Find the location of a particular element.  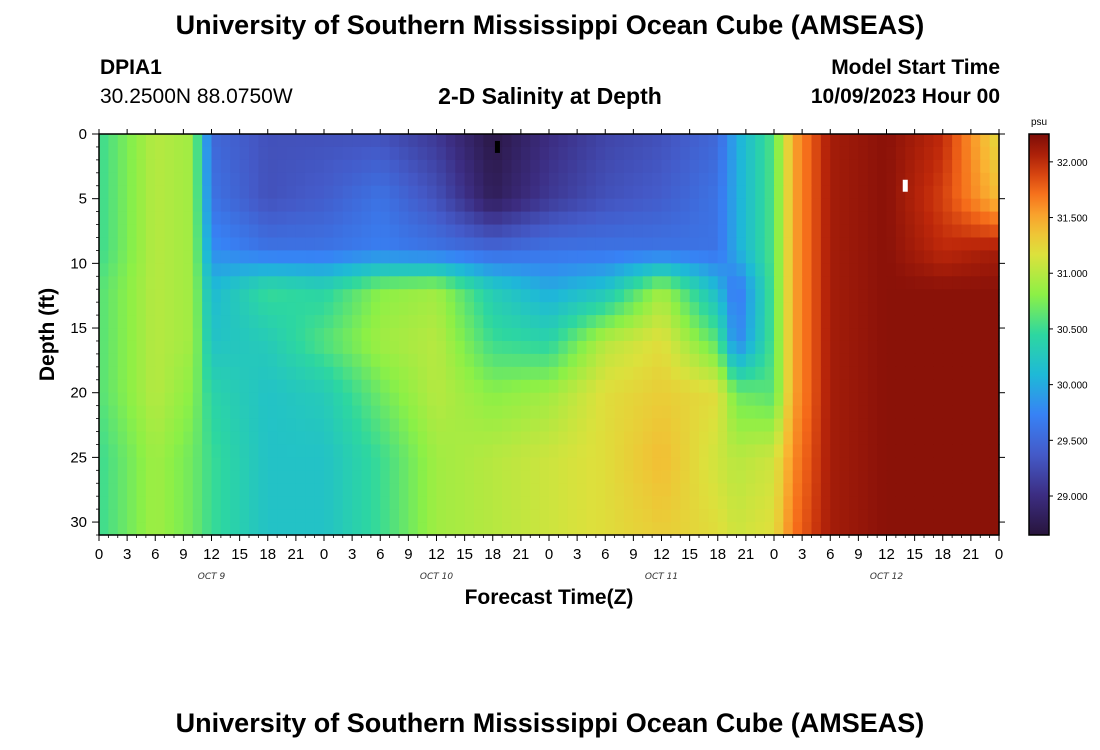

x-tick-label: 15 is located at coordinates (689, 554).